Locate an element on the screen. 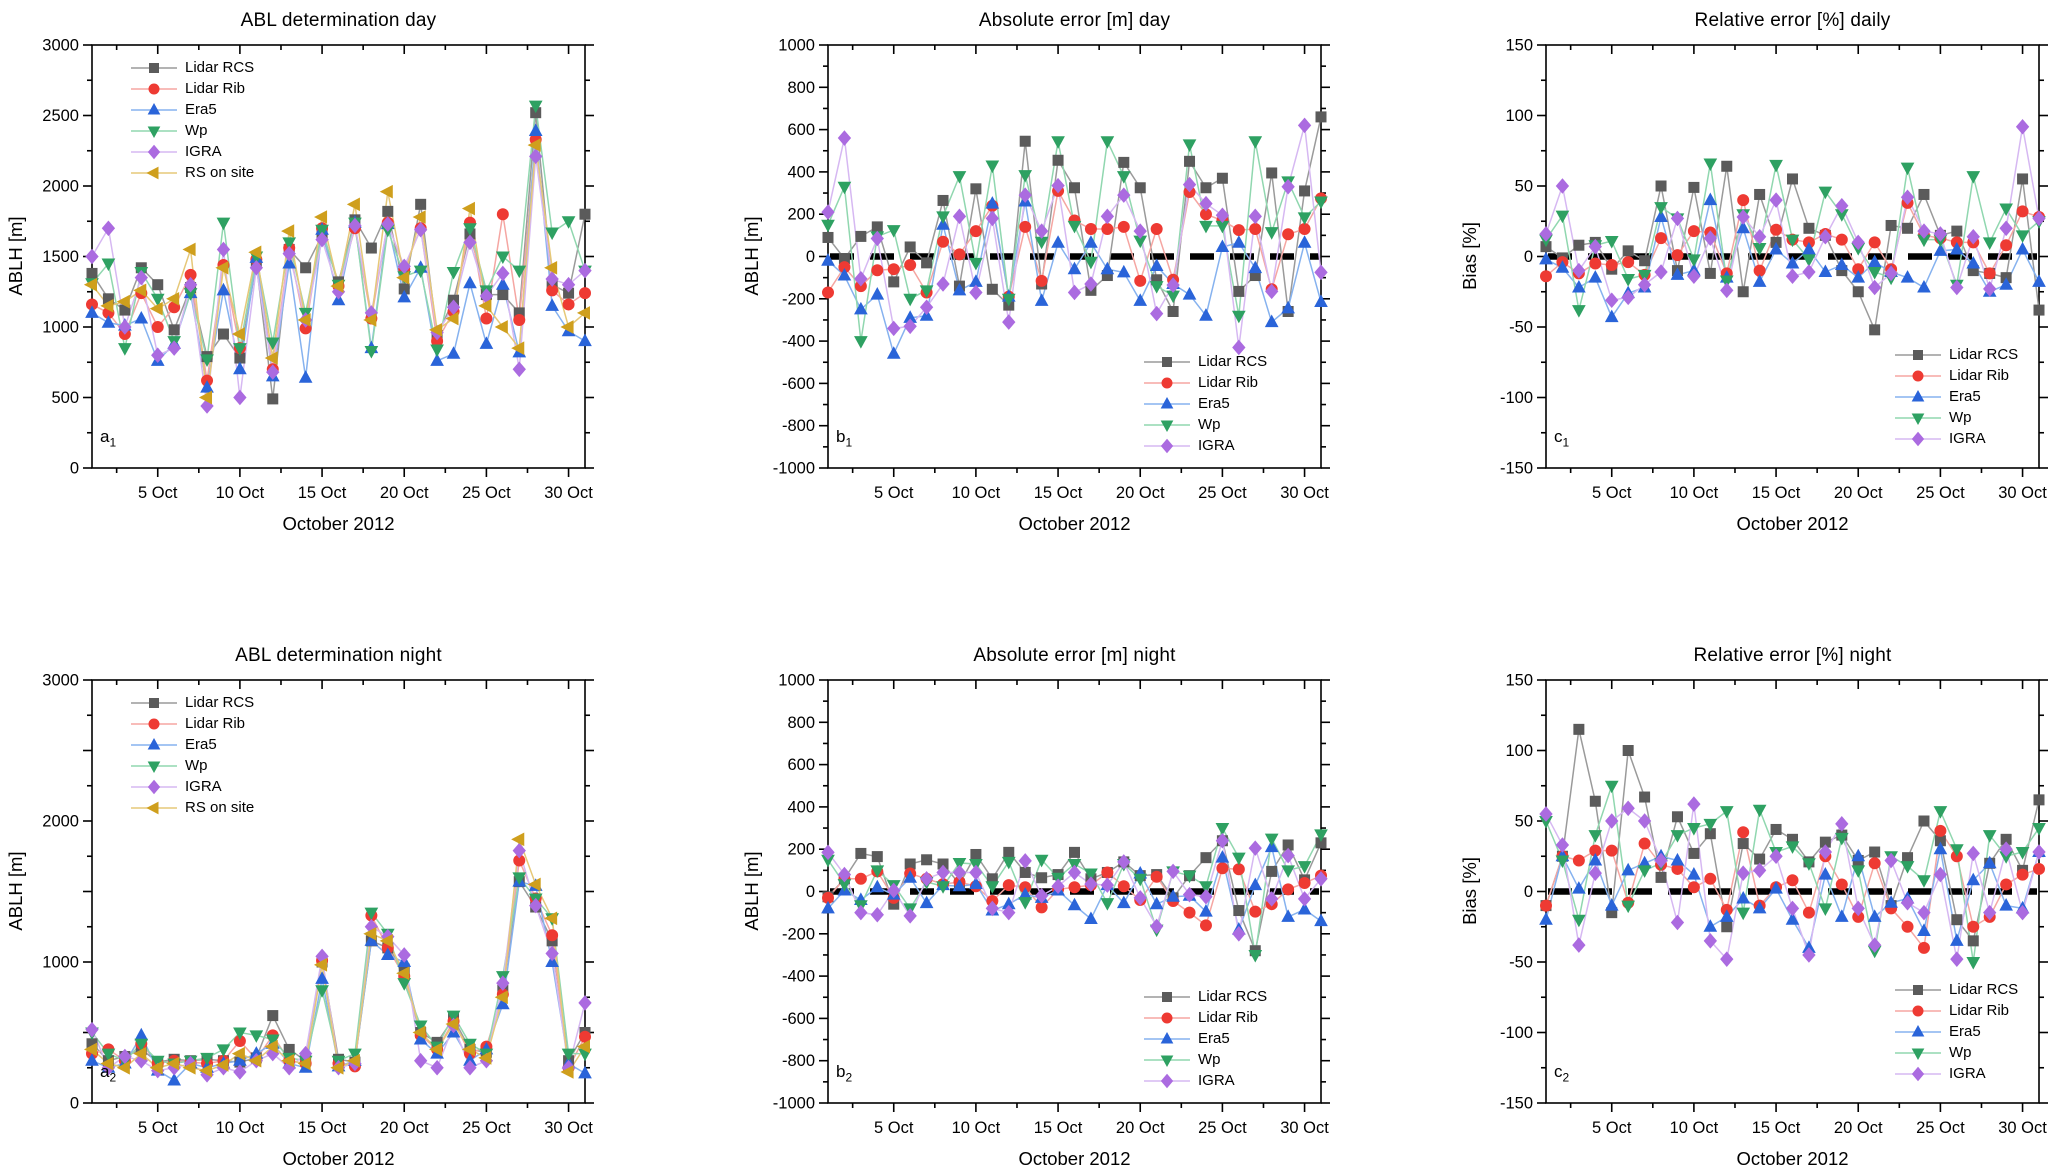 The image size is (2067, 1171). chart-title: ABL determination night is located at coordinates (338, 655).